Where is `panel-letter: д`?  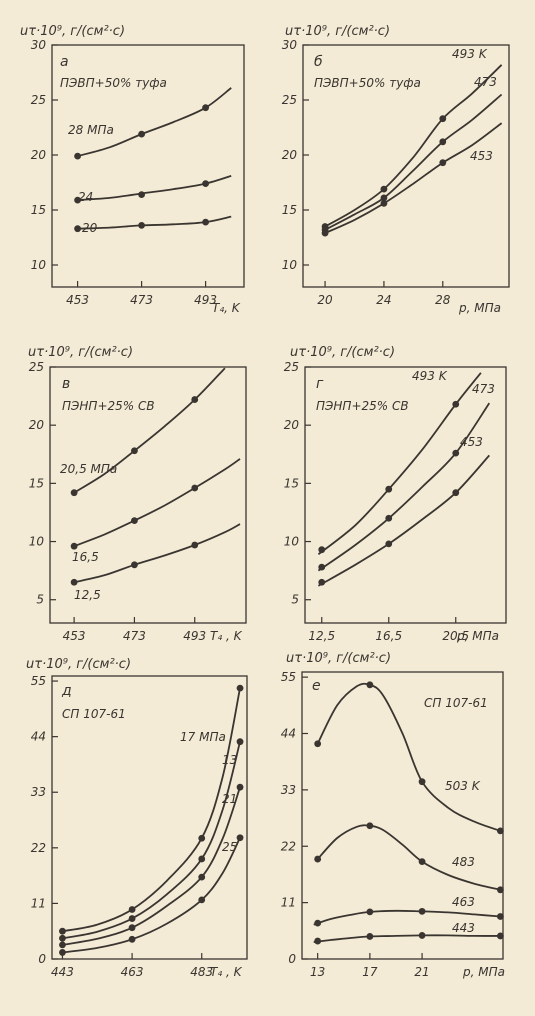 panel-letter: д is located at coordinates (66, 691).